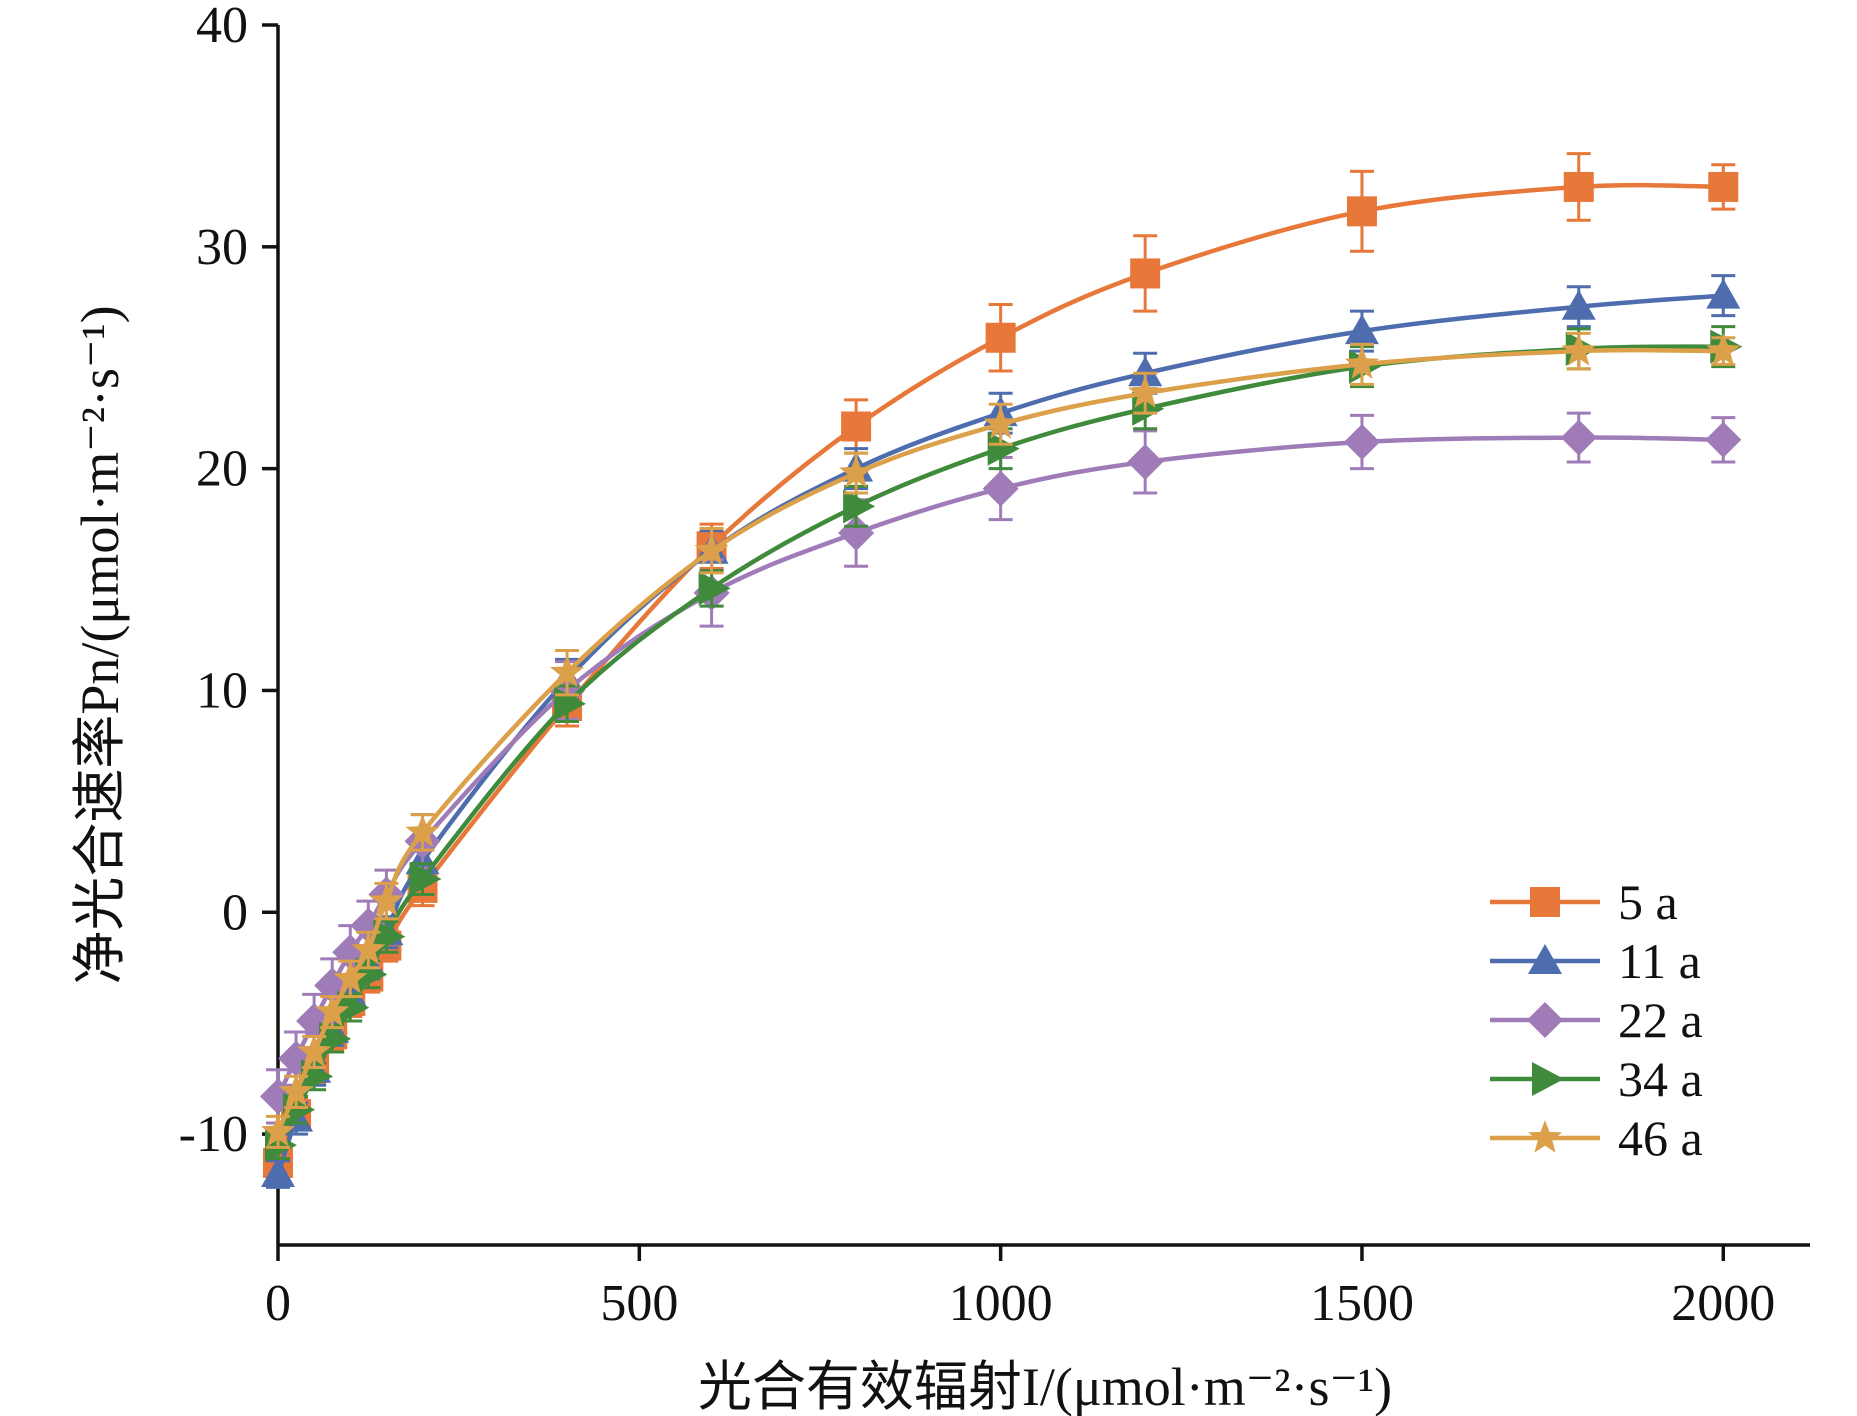 The width and height of the screenshot is (1857, 1416). What do you see at coordinates (222, 247) in the screenshot?
I see `y-tick-label: 30` at bounding box center [222, 247].